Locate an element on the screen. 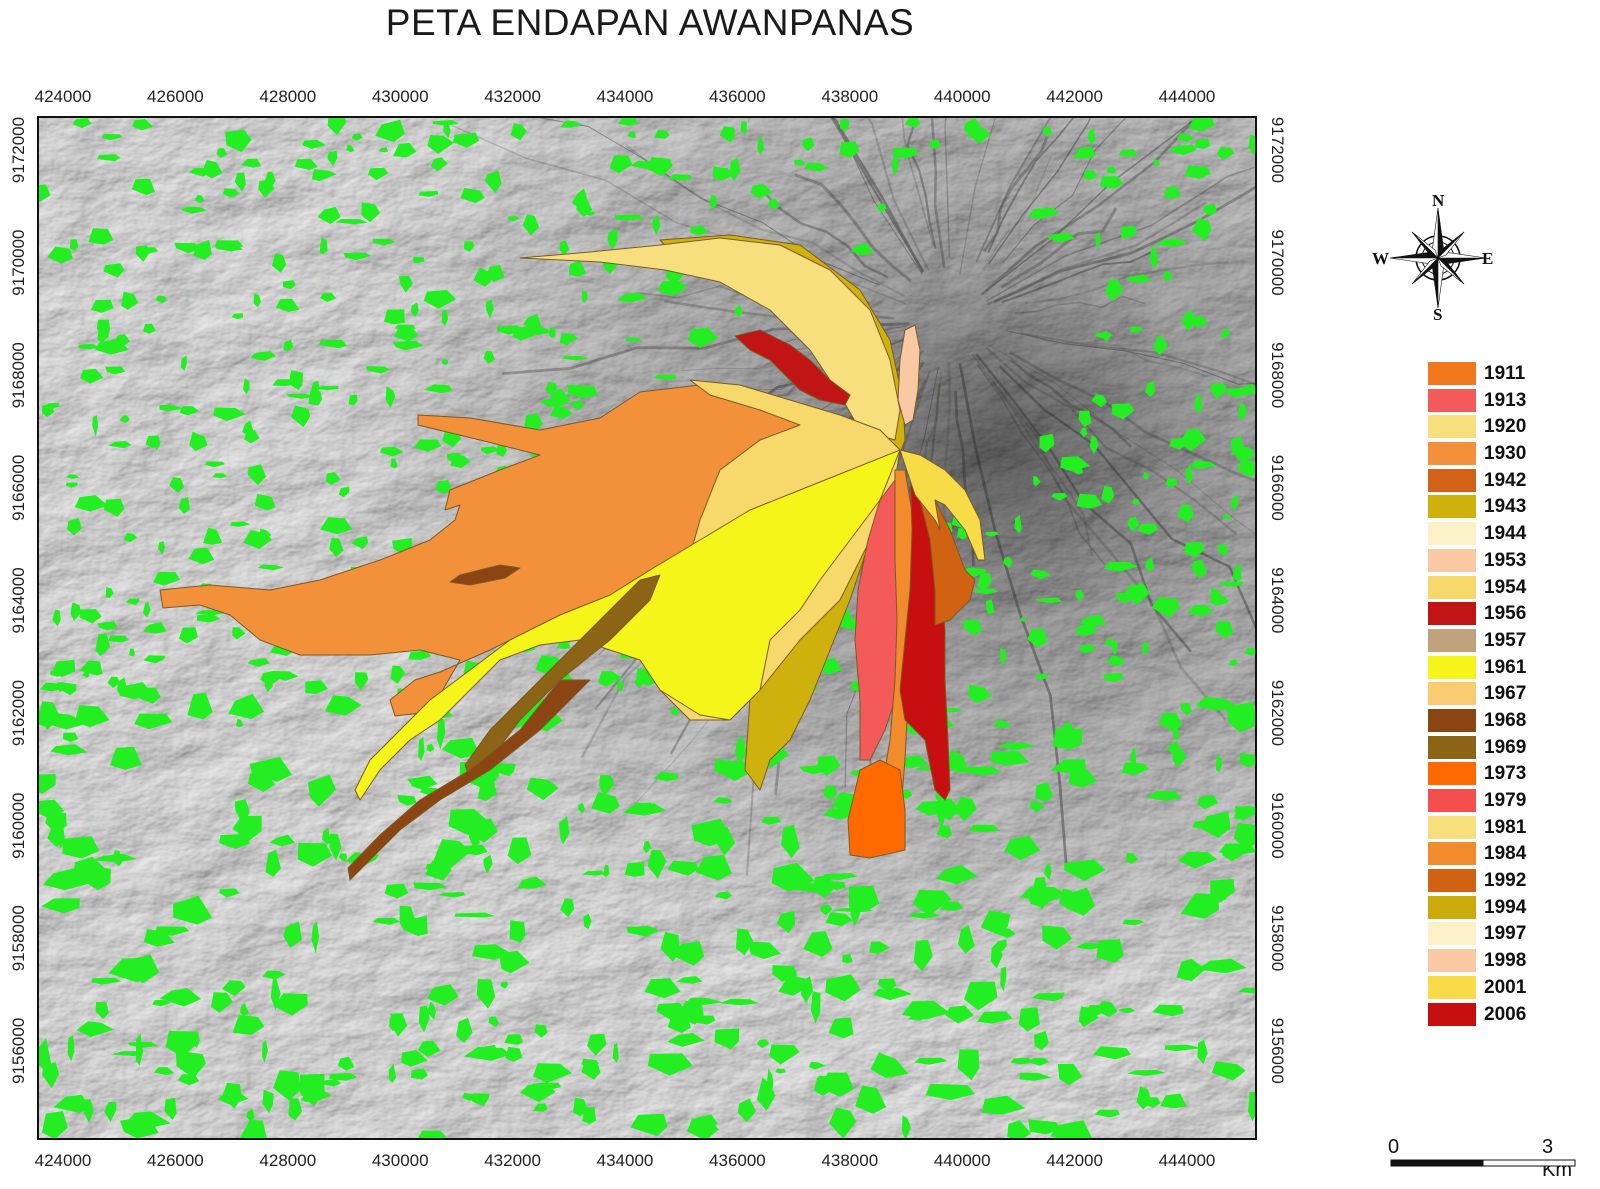  legend-label: 1979 is located at coordinates (1505, 800).